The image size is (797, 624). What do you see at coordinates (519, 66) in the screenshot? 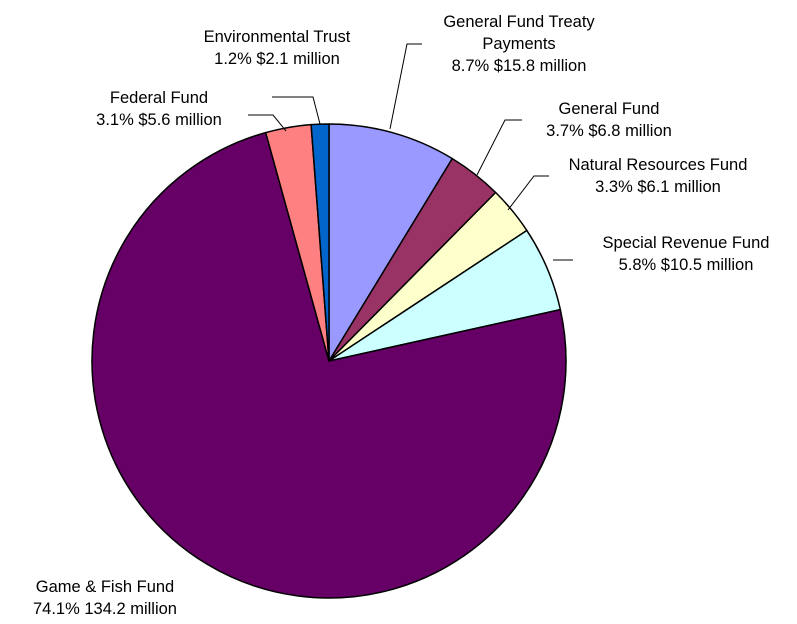
I see `slice-label-line: 8.7% $15.8 million` at bounding box center [519, 66].